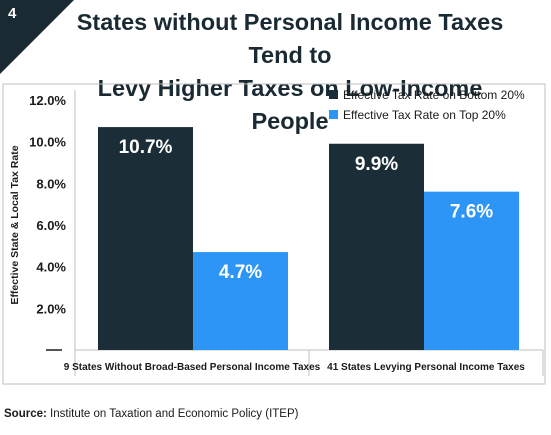 The image size is (551, 435). Describe the element at coordinates (12, 13) in the screenshot. I see `figure-number: 4` at that location.